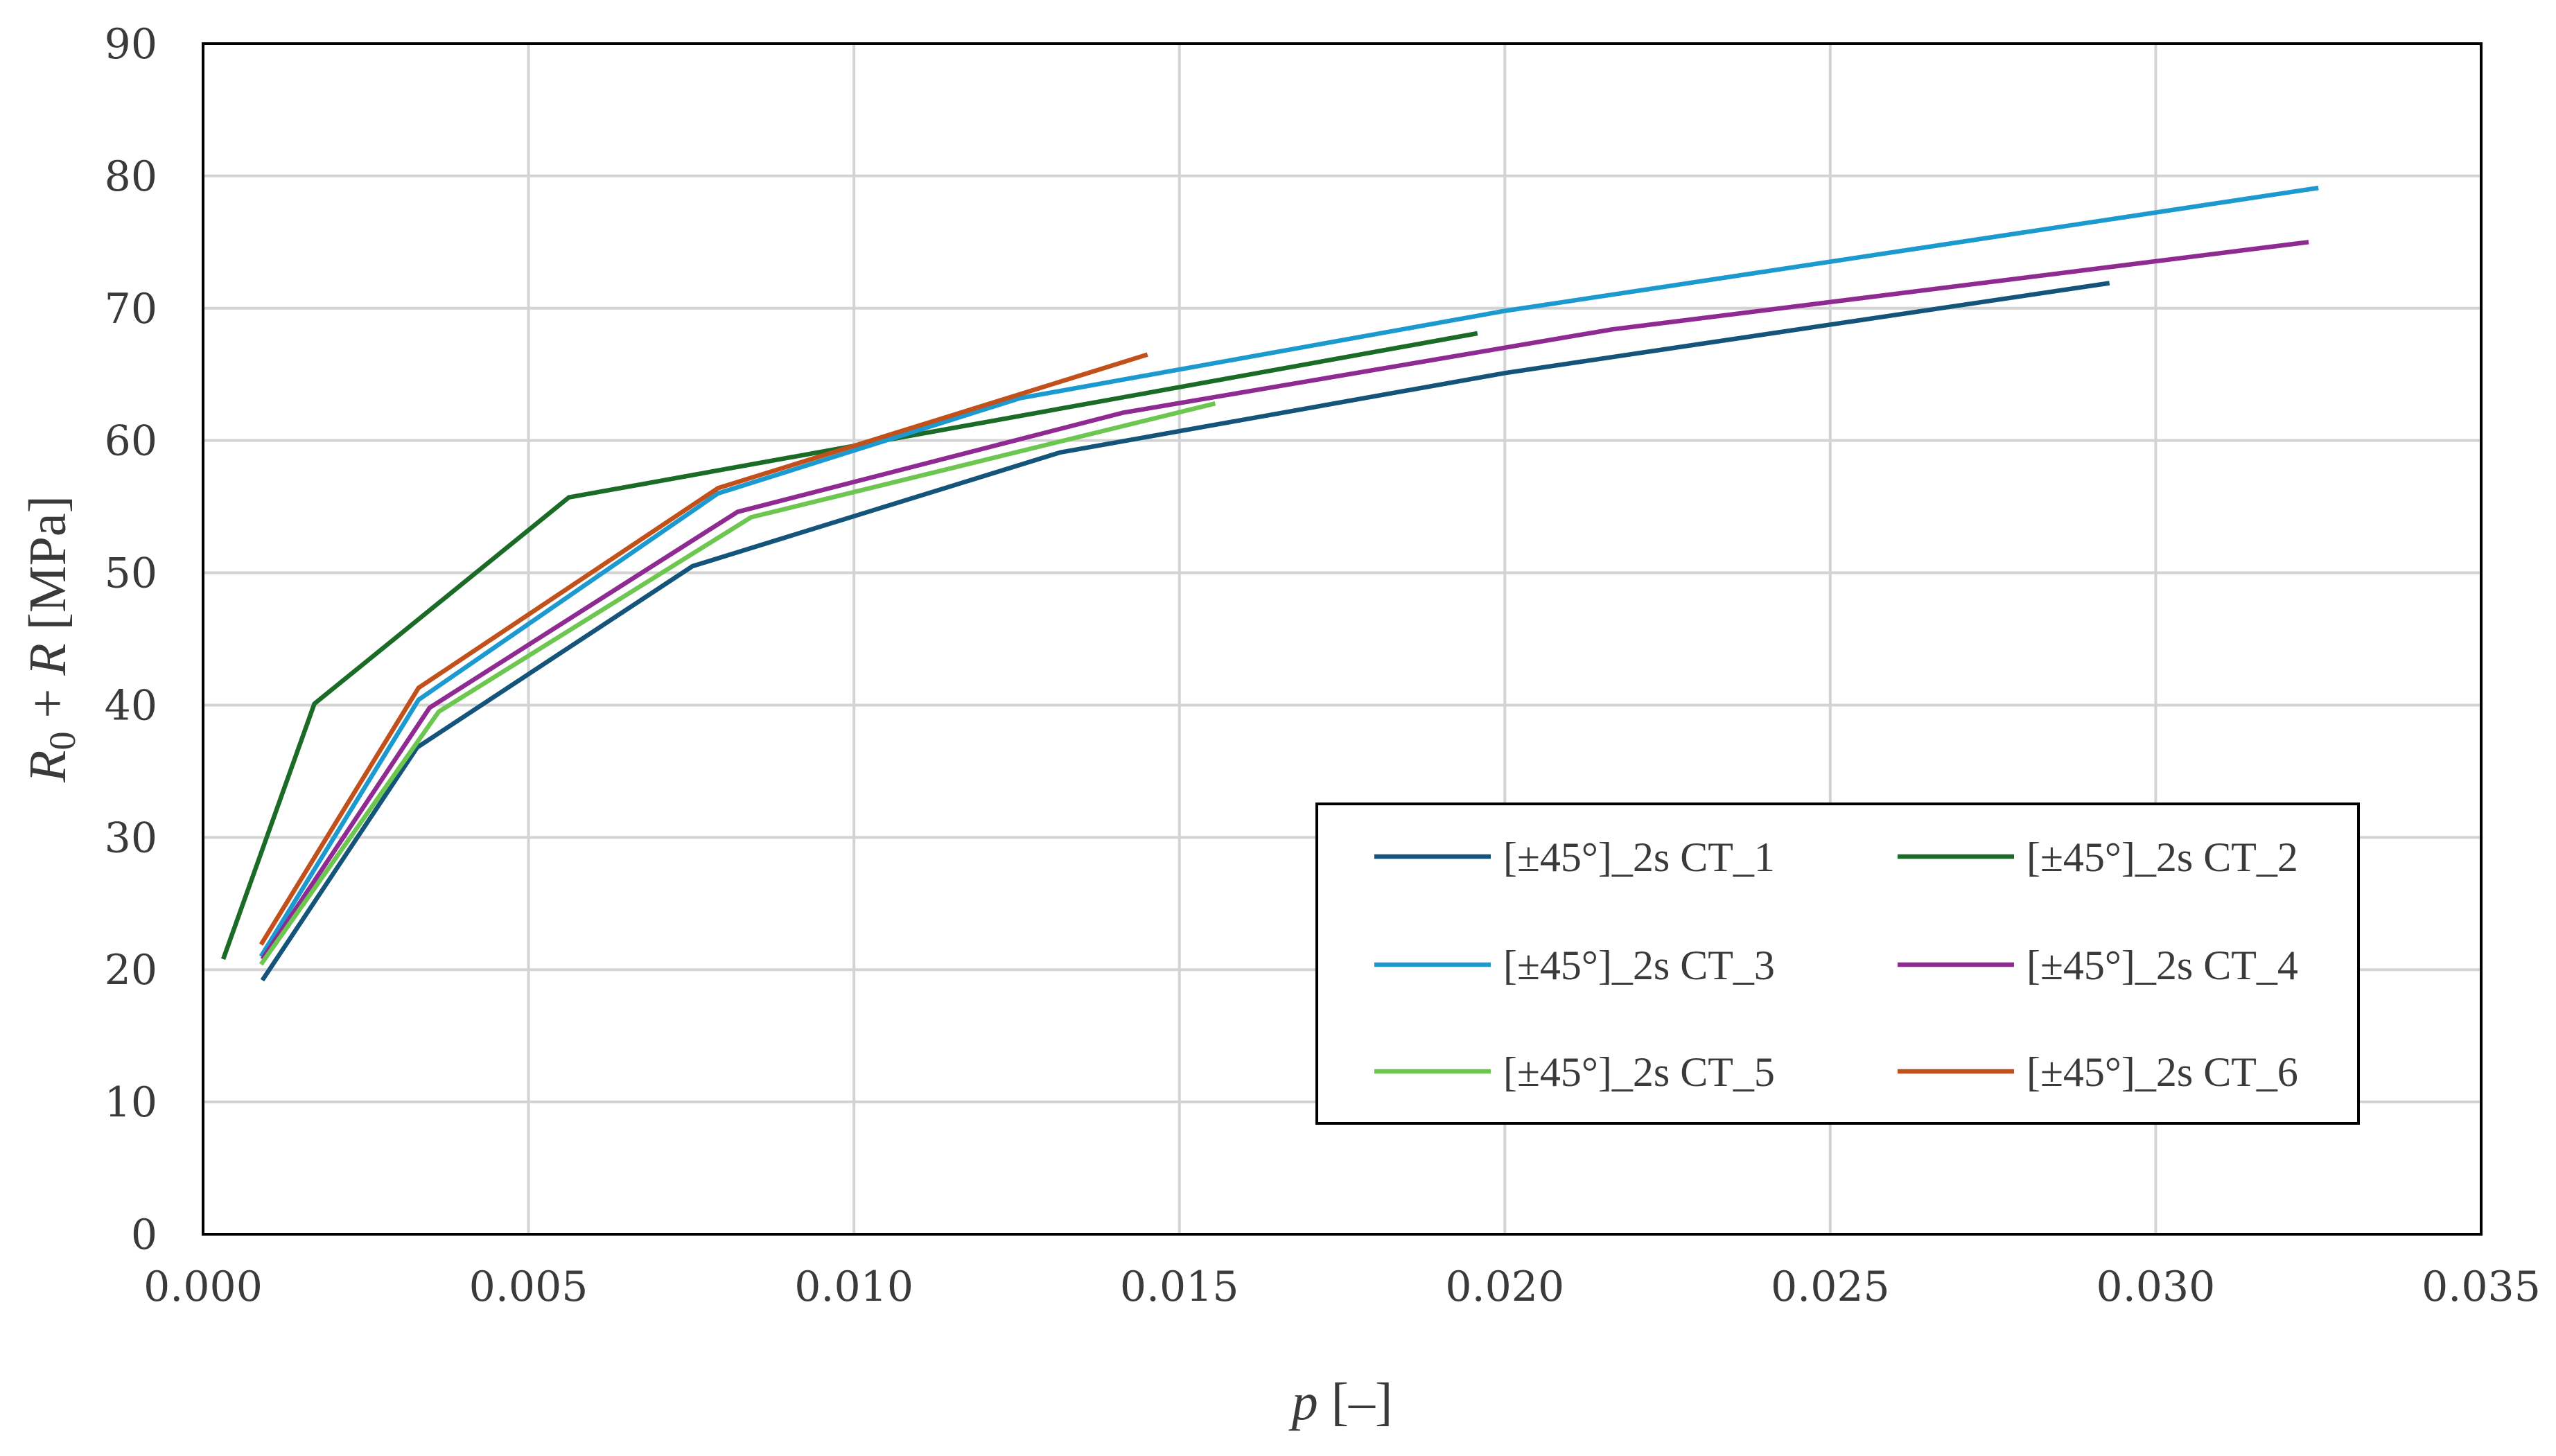 The height and width of the screenshot is (1456, 2556). Describe the element at coordinates (1639, 1072) in the screenshot. I see `legend-label: [±45°]_2s CT_5` at that location.